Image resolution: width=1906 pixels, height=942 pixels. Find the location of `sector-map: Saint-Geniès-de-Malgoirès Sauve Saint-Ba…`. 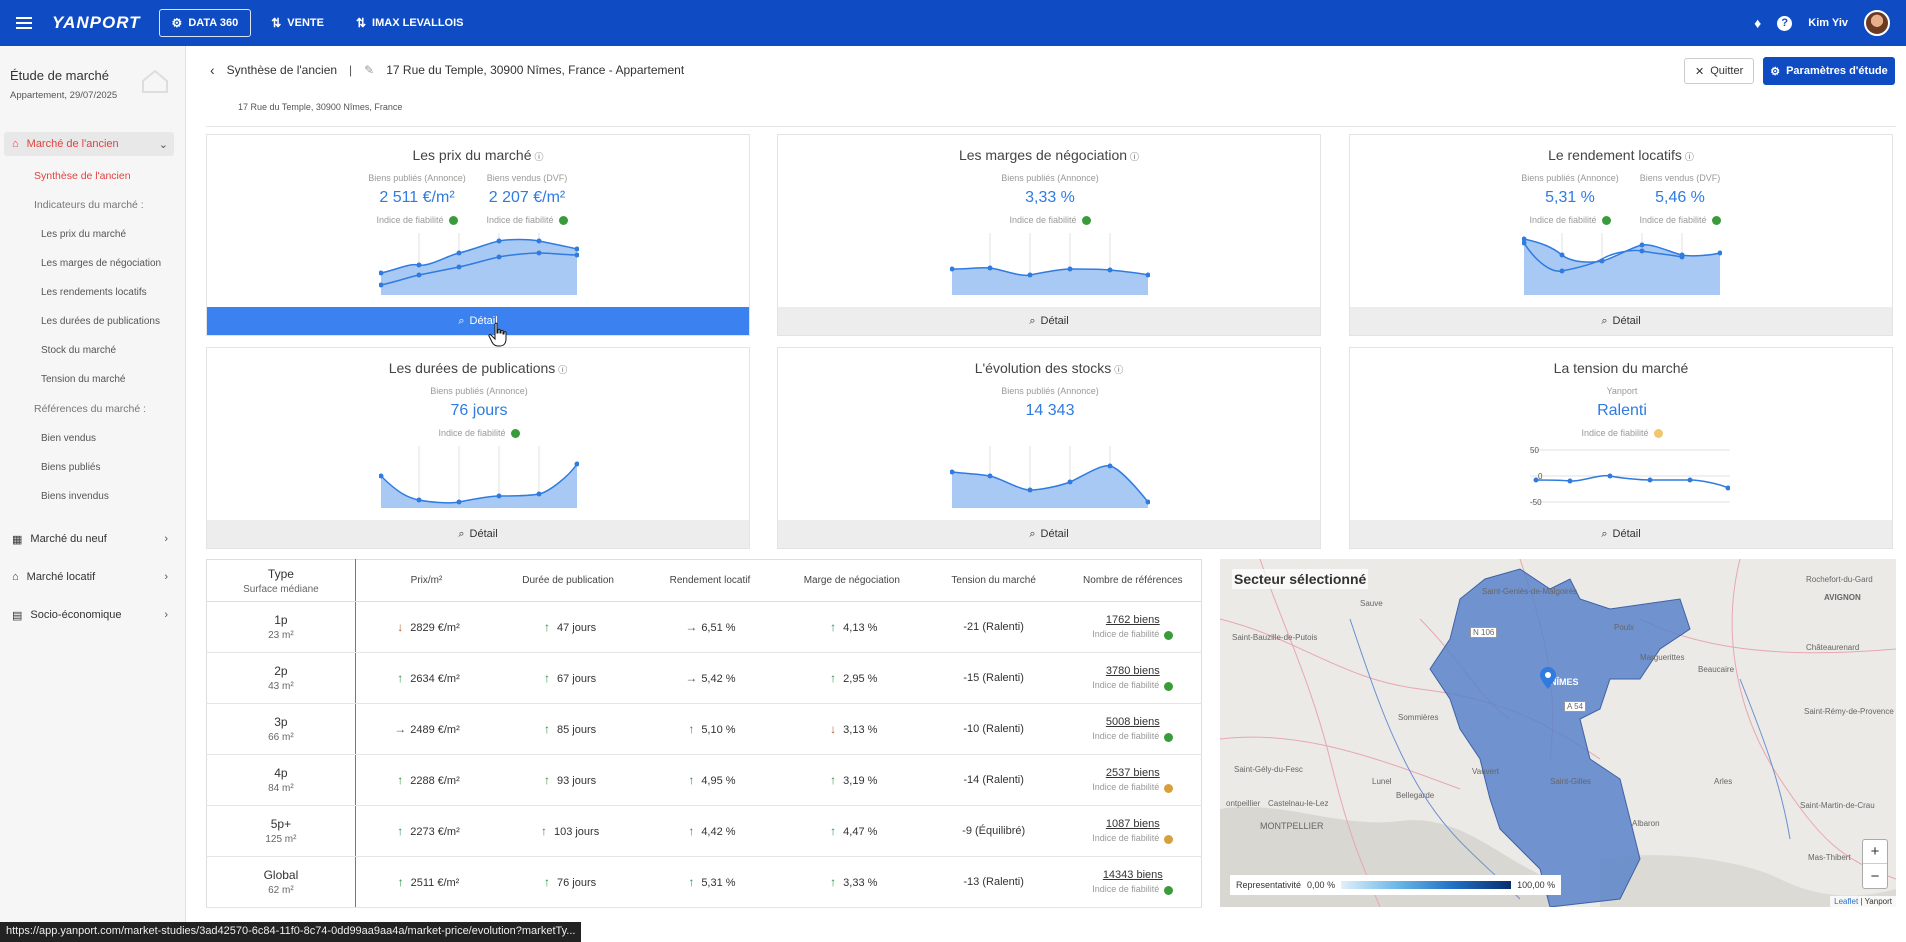

sector-map: Saint-Geniès-de-Malgoirès Sauve Saint-Ba… is located at coordinates (1558, 733).